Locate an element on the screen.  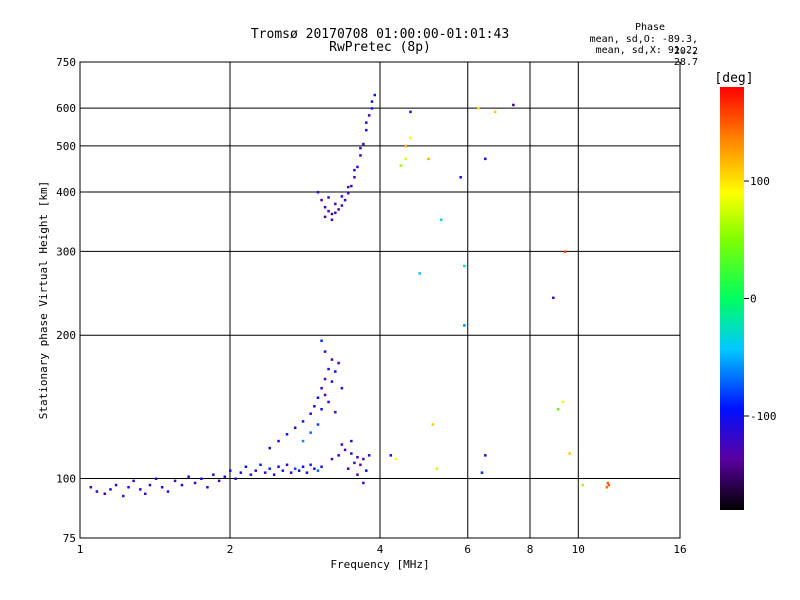
x-tick-label: 16 is located at coordinates (679, 549).